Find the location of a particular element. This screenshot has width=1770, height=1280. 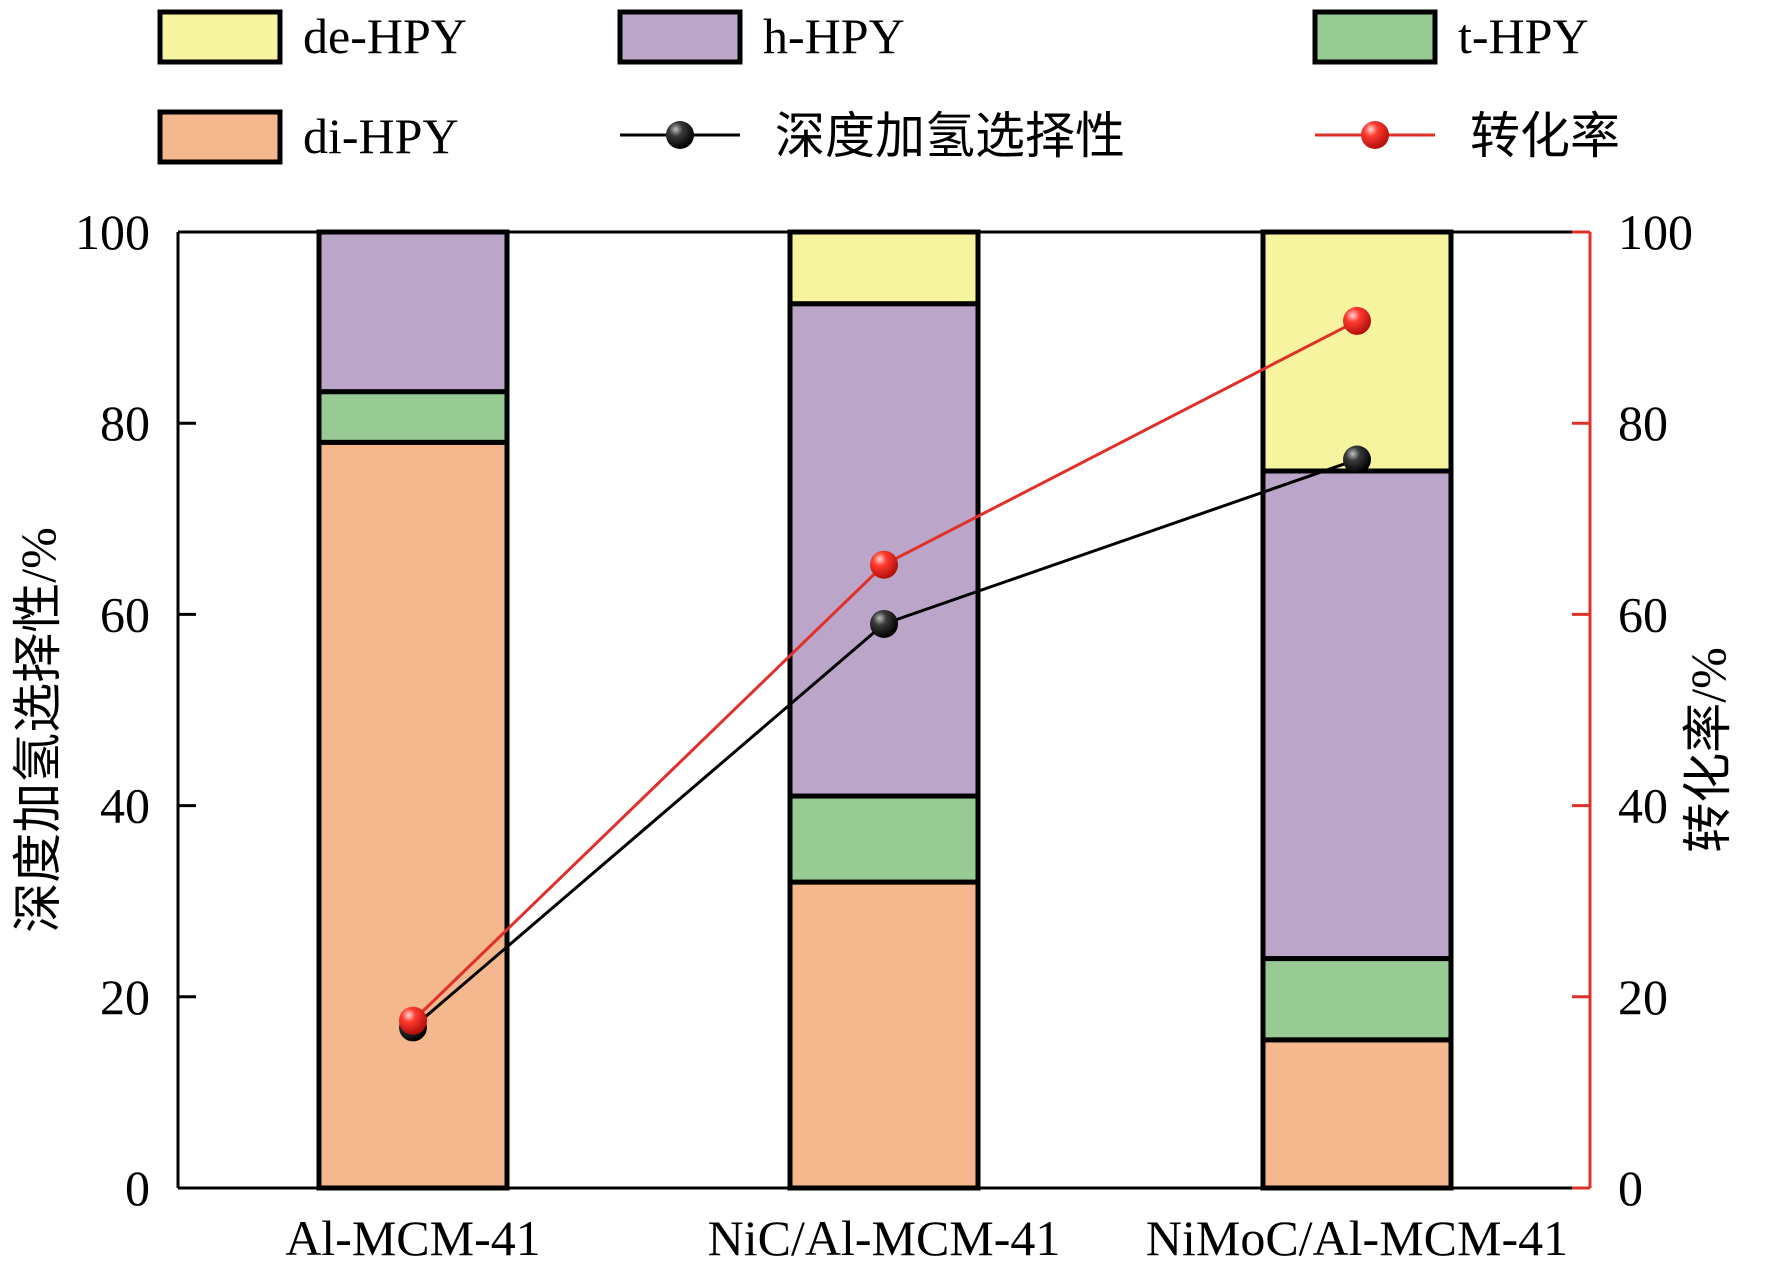

legend-swatch-t-HPY is located at coordinates (1375, 37).